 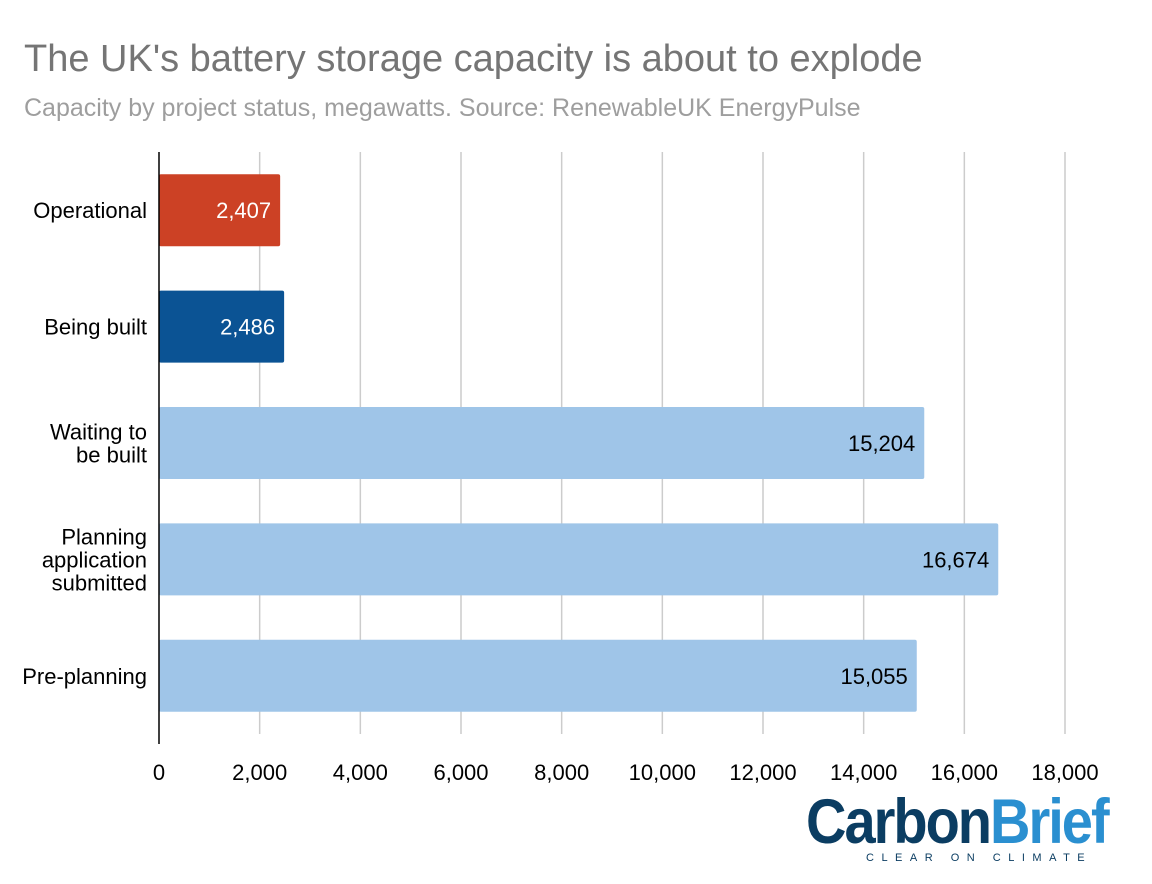 What do you see at coordinates (762, 772) in the screenshot?
I see `x-tick-label: 12,000` at bounding box center [762, 772].